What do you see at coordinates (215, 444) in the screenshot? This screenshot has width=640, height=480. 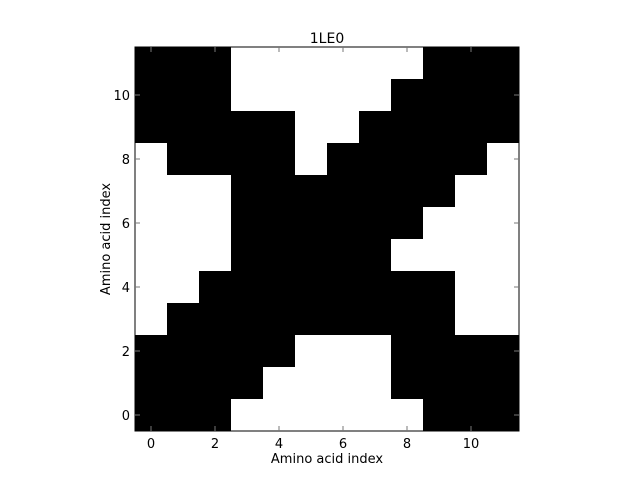 I see `x-tick-label: 2` at bounding box center [215, 444].